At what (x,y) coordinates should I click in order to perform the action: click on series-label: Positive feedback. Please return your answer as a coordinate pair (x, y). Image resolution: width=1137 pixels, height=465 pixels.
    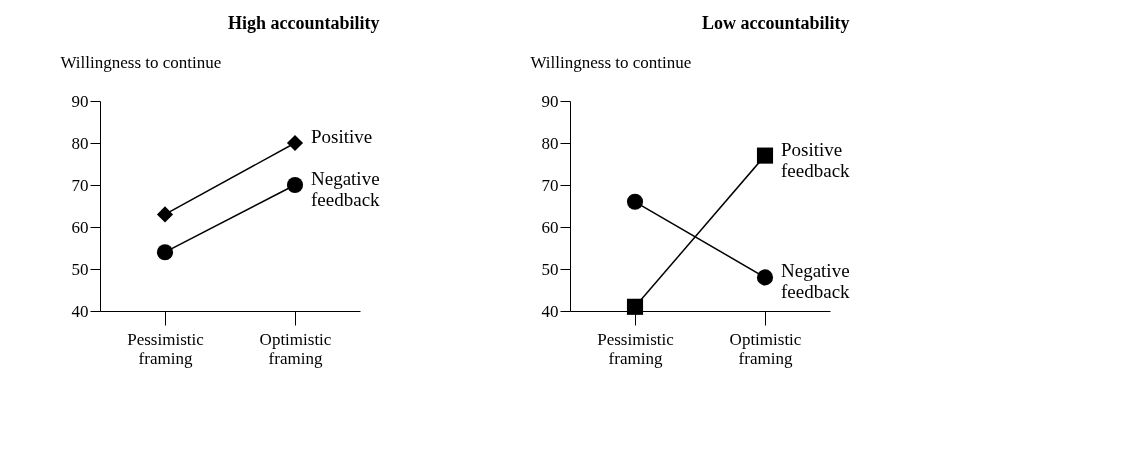
    Looking at the image, I should click on (816, 159).